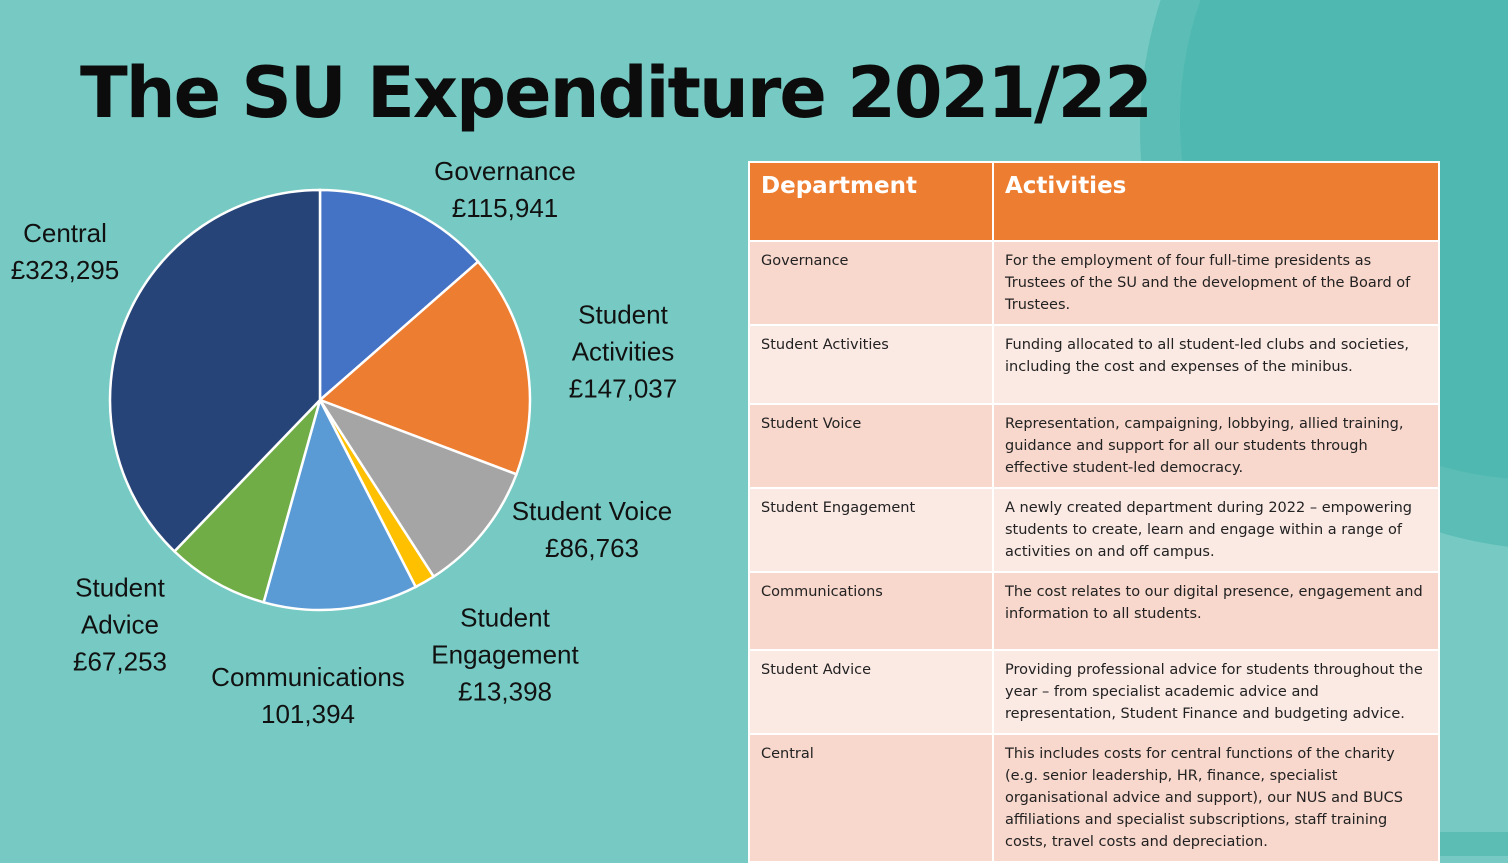 This screenshot has height=863, width=1508. Describe the element at coordinates (592, 548) in the screenshot. I see `value-label: £86,763` at that location.